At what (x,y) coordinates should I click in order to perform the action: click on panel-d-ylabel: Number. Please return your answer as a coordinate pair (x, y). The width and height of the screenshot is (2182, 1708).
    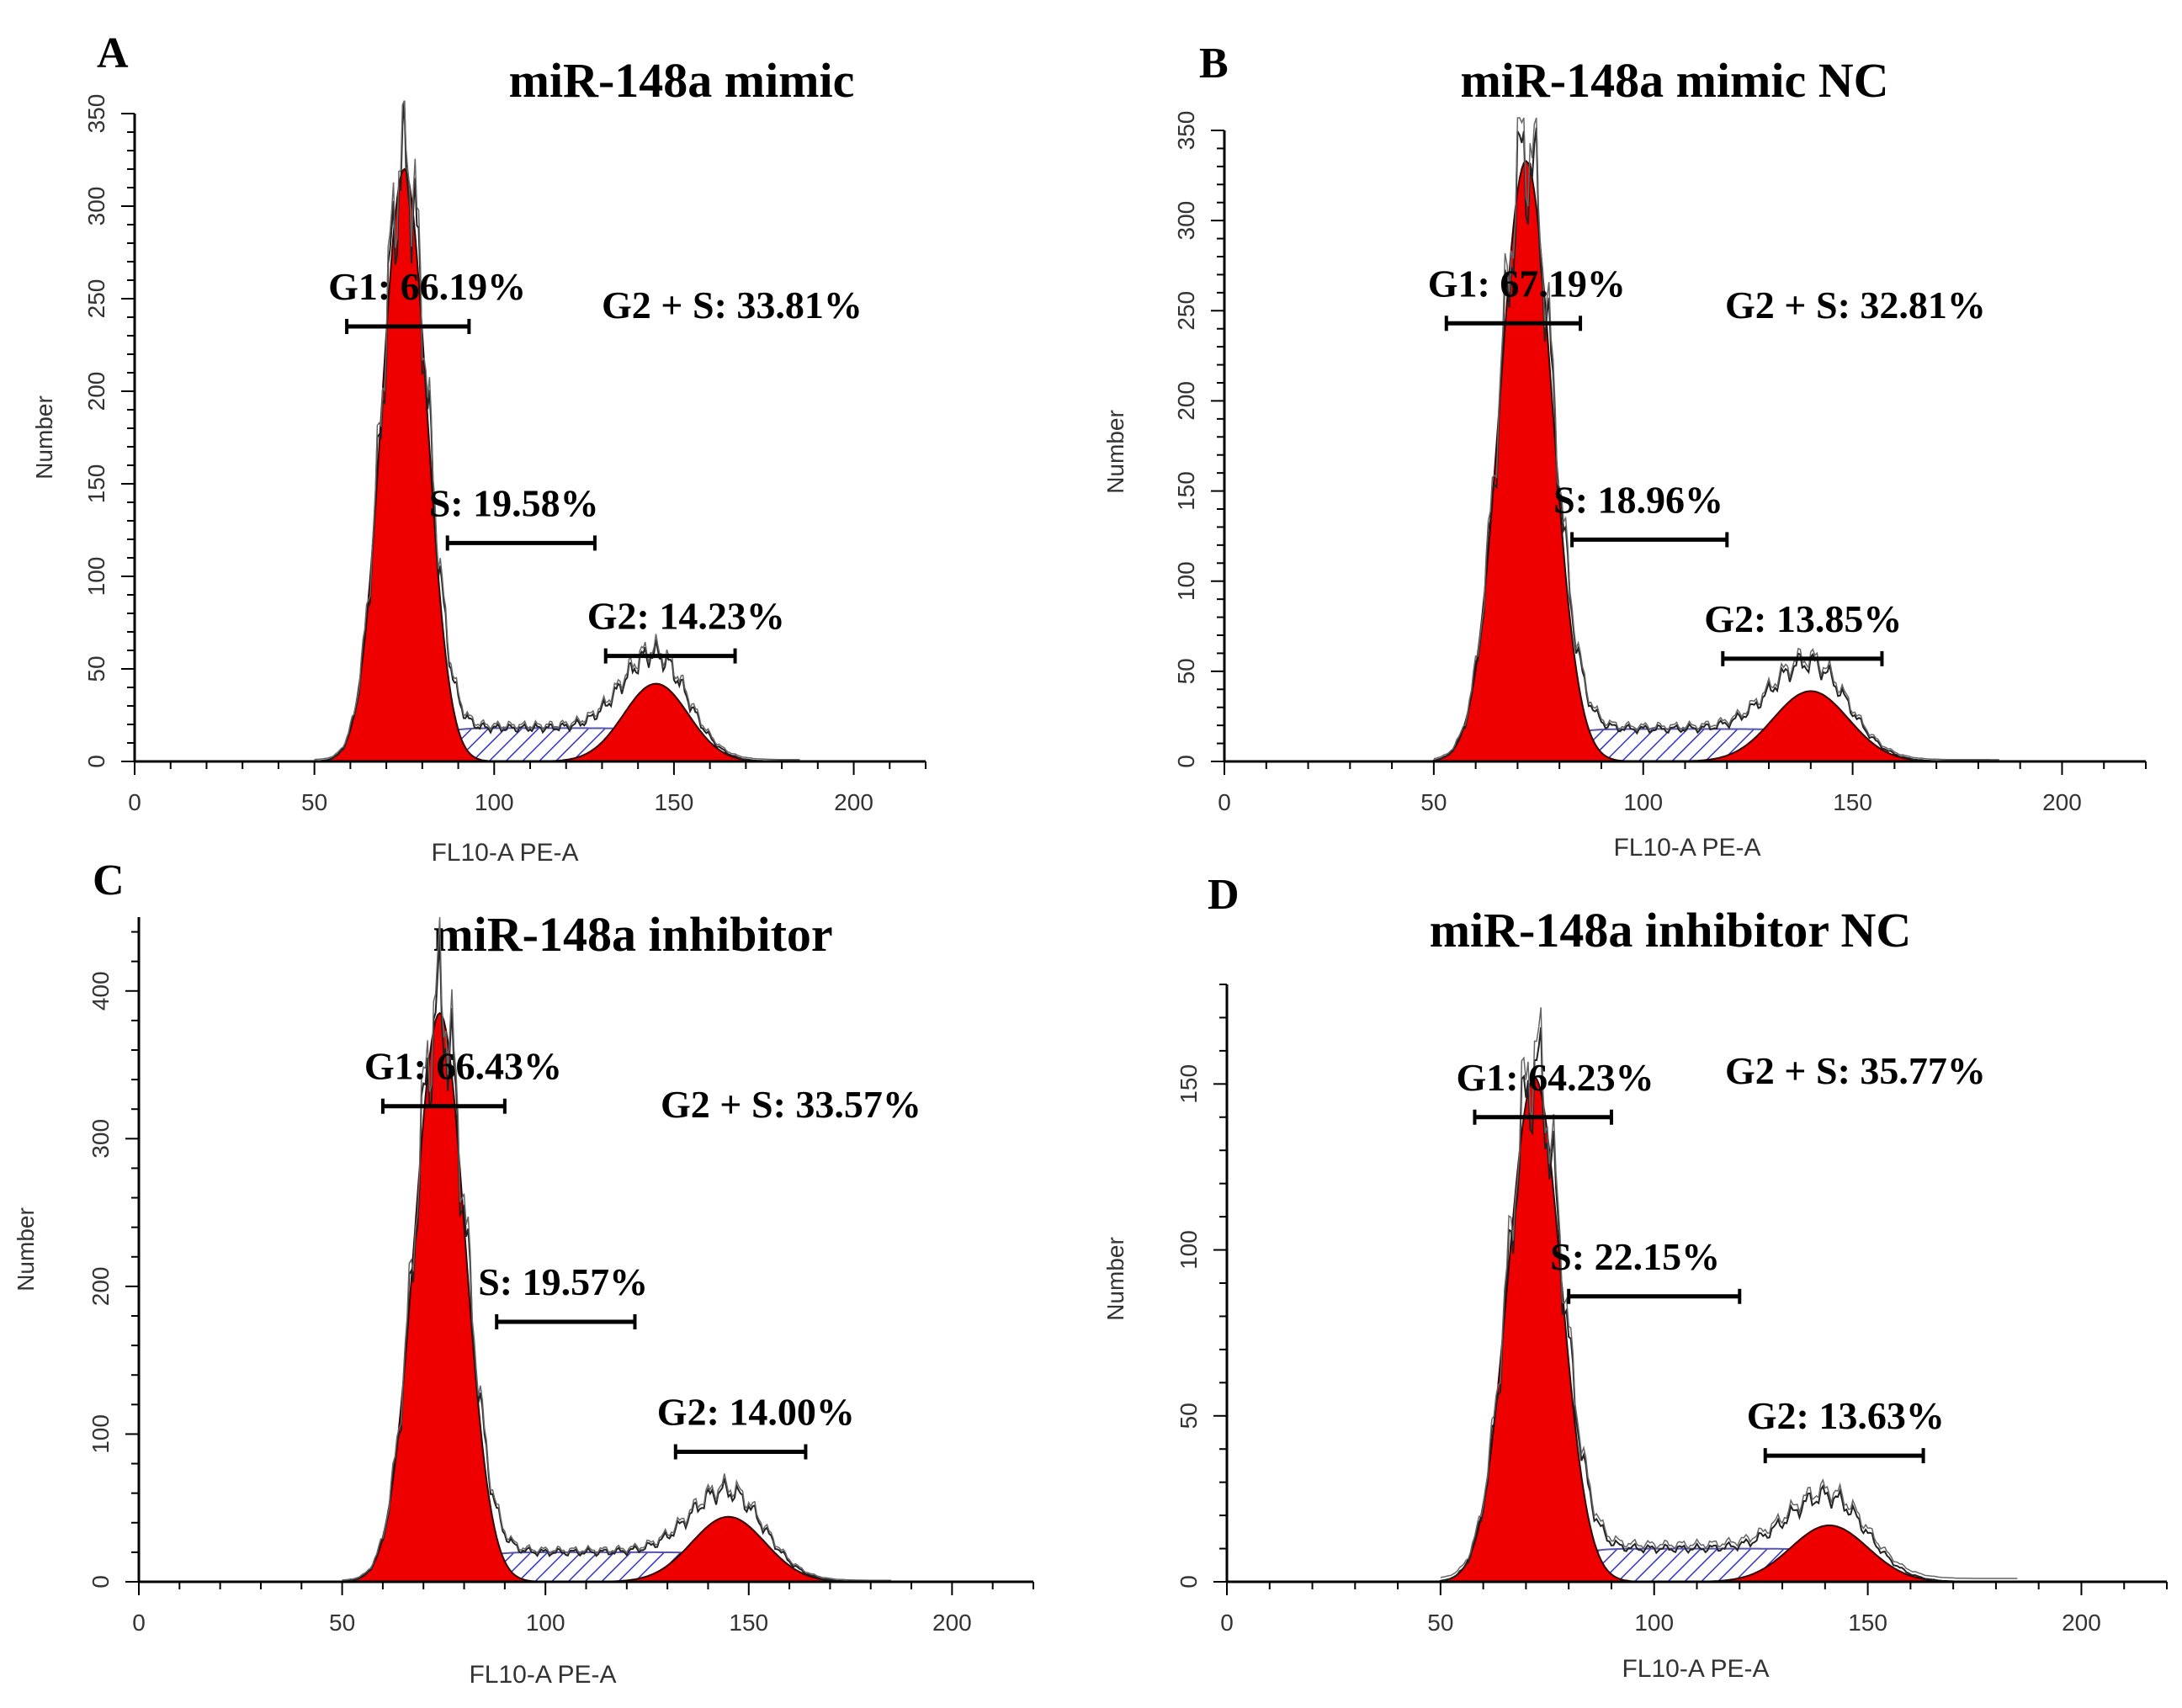
    Looking at the image, I should click on (1115, 1279).